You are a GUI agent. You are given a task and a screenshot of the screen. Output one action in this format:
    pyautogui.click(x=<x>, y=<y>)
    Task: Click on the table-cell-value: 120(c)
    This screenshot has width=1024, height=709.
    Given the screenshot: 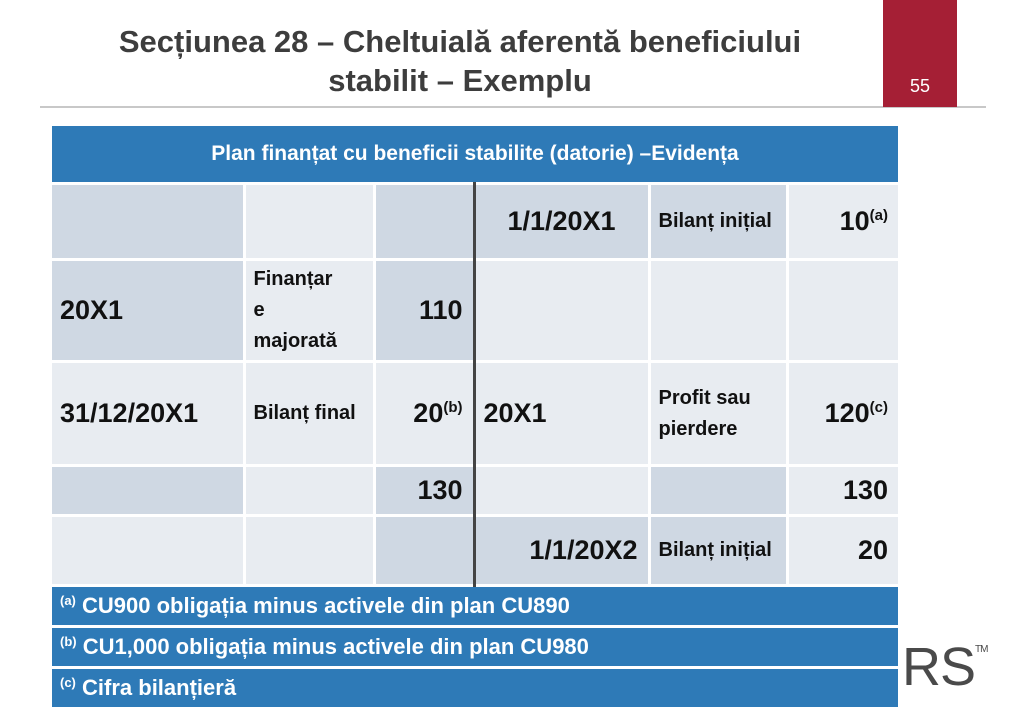 What is the action you would take?
    pyautogui.click(x=843, y=413)
    